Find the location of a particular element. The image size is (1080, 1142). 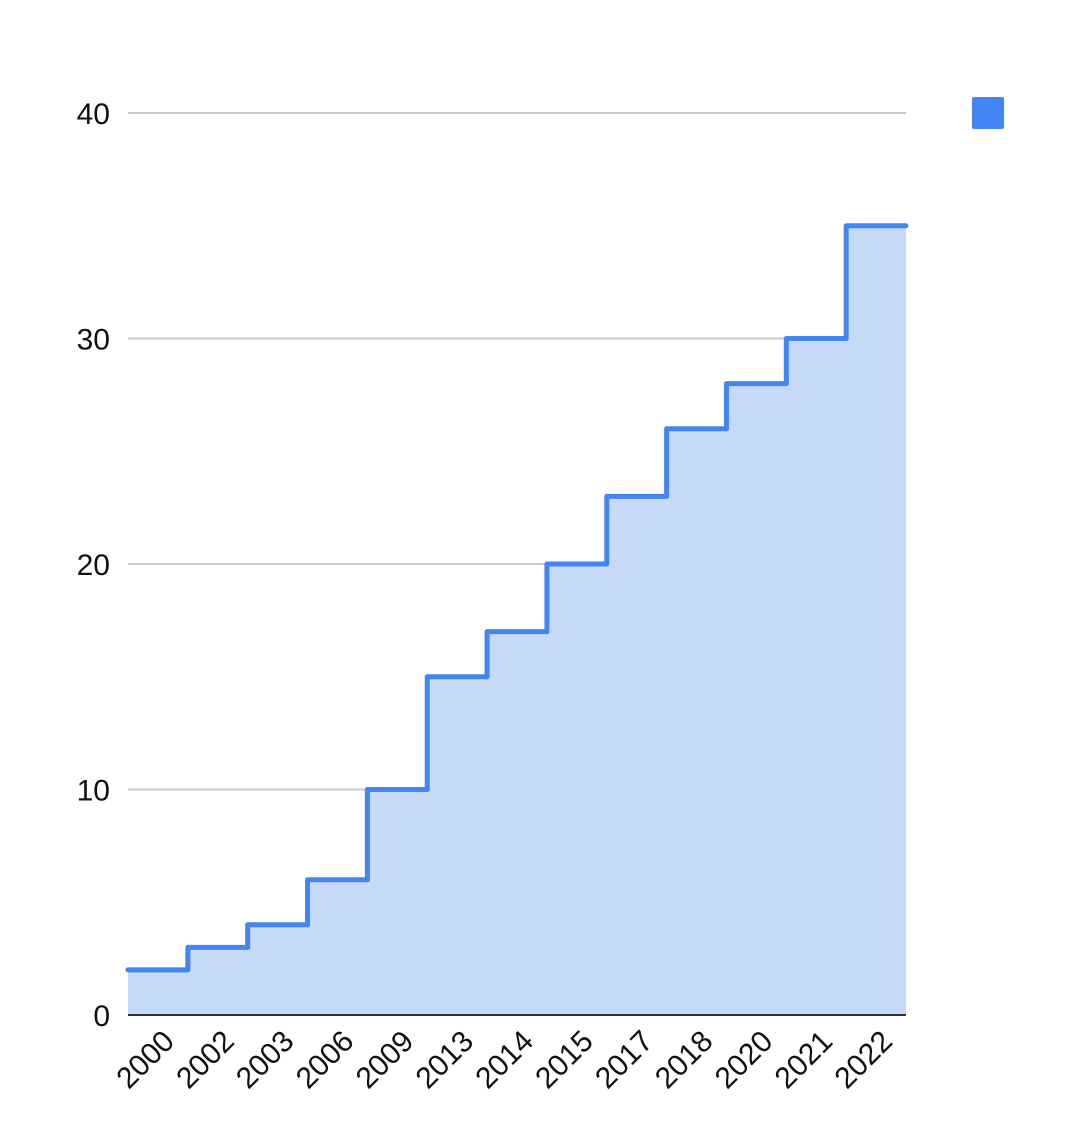

step-segment-2015 is located at coordinates (577, 598).